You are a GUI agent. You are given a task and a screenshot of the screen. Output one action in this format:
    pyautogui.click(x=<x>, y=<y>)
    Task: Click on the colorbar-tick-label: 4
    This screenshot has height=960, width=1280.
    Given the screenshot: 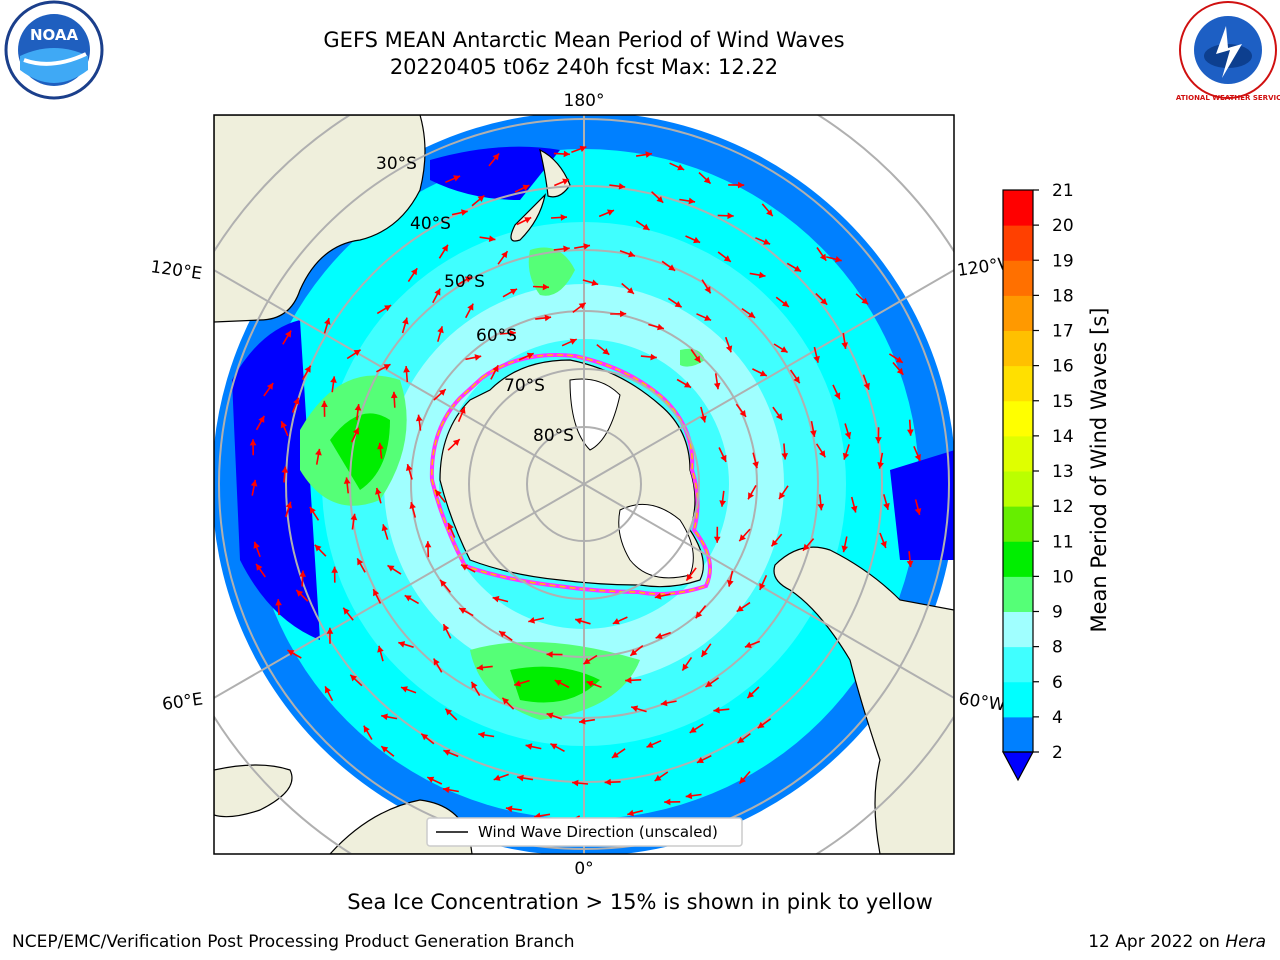 What is the action you would take?
    pyautogui.click(x=1057, y=718)
    